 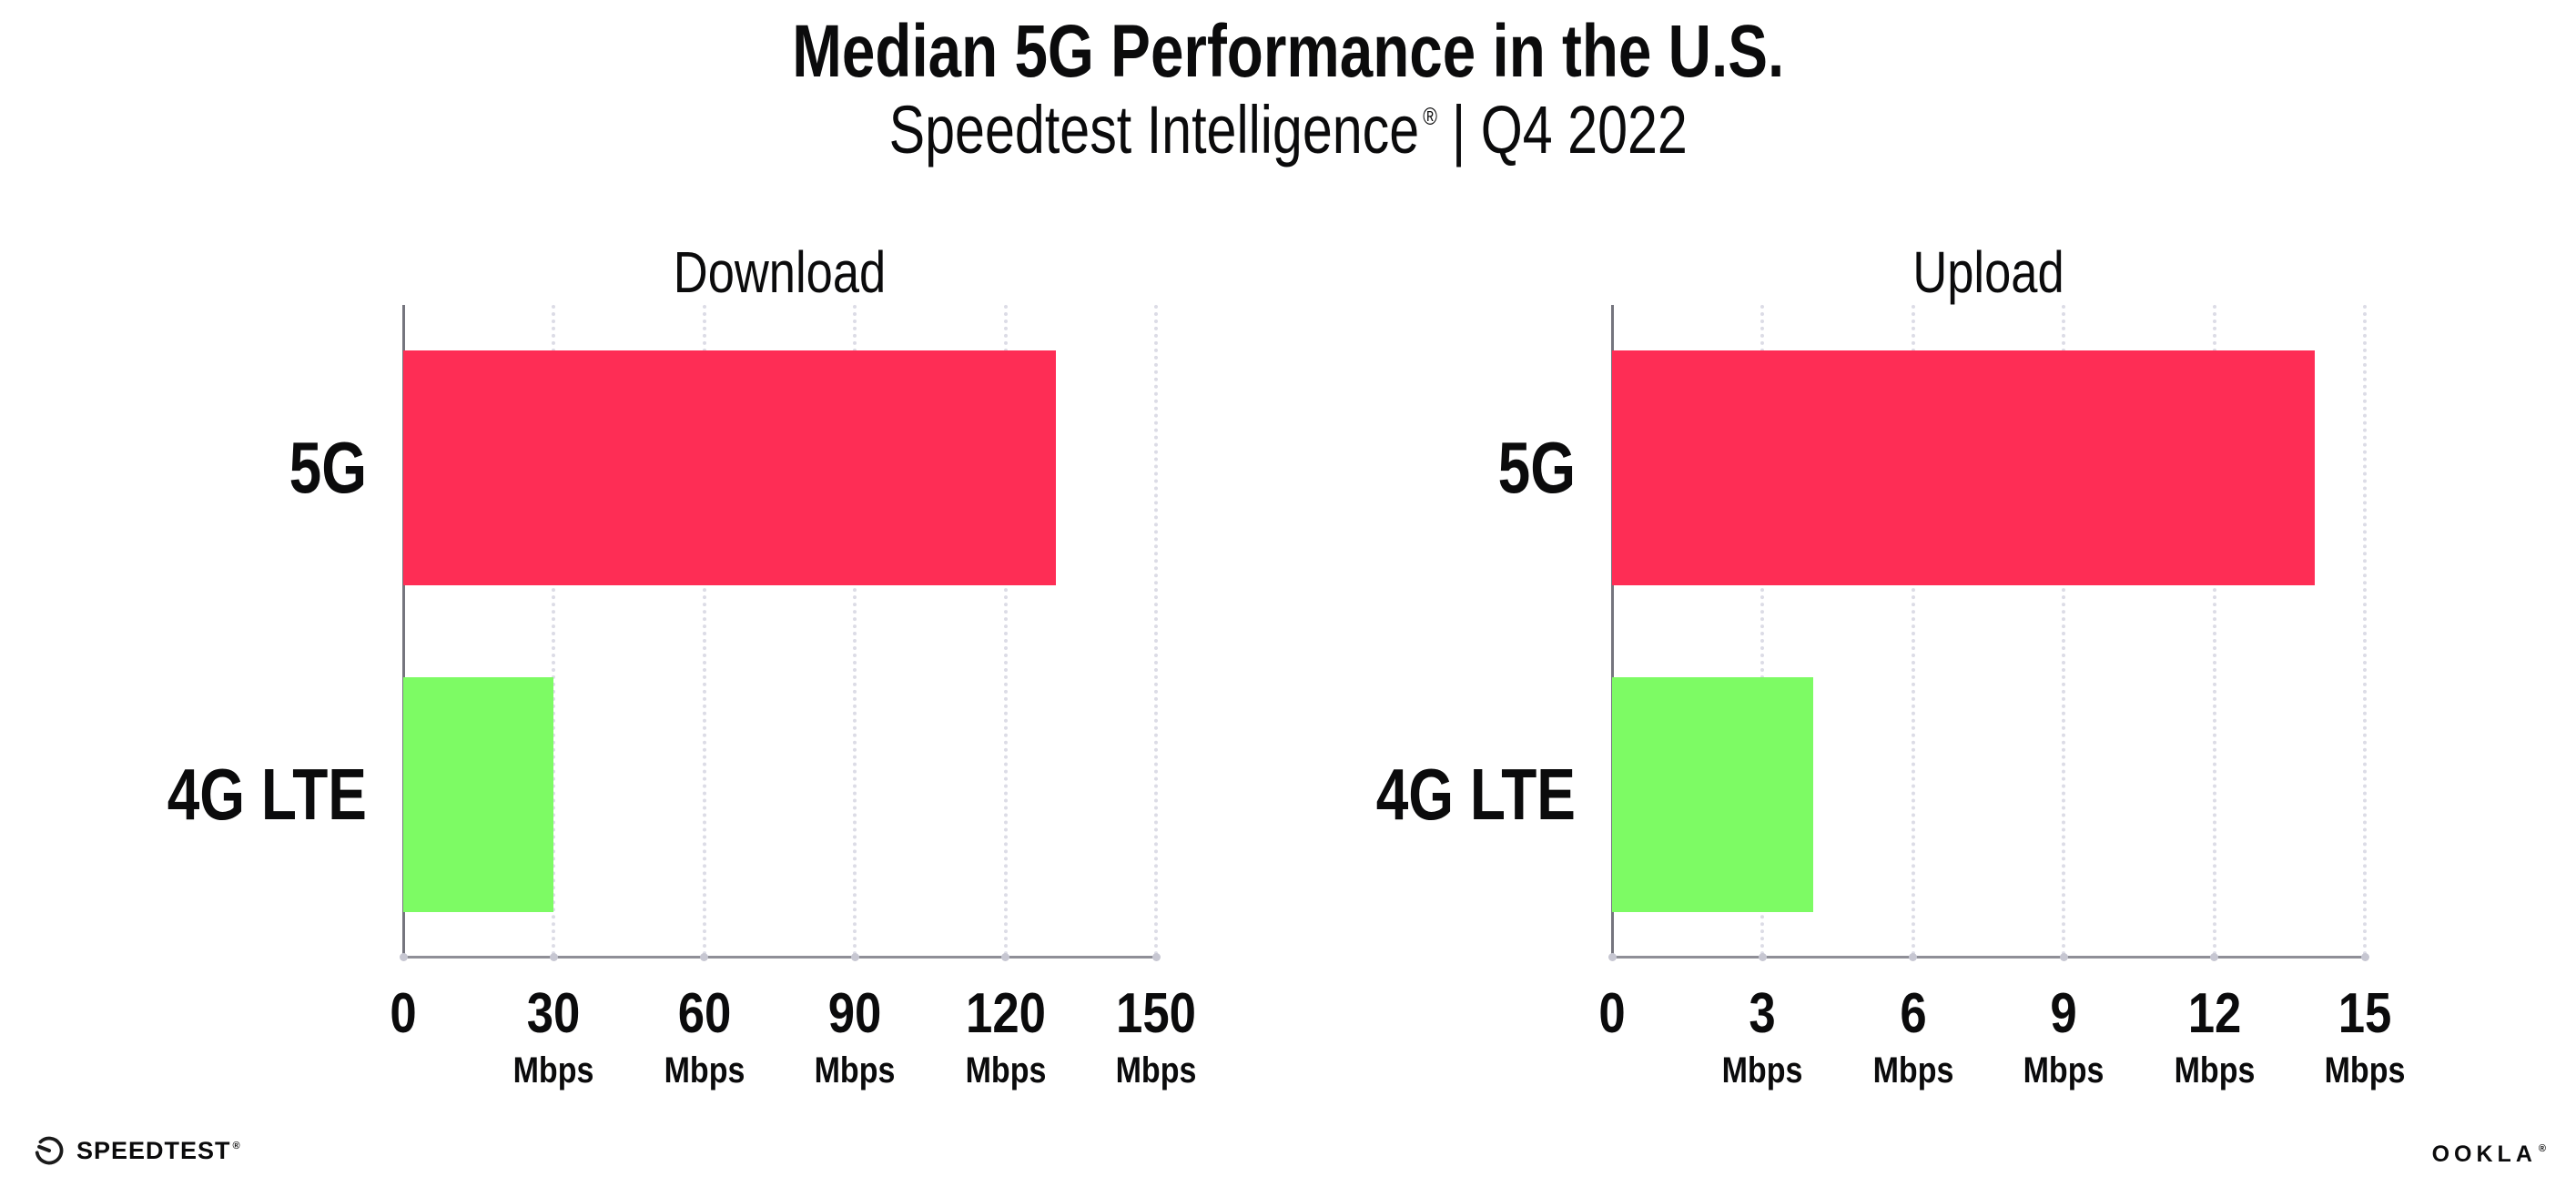 I want to click on page-subtitle: Speedtest Intelligence ® | Q4 2022, so click(x=1288, y=130).